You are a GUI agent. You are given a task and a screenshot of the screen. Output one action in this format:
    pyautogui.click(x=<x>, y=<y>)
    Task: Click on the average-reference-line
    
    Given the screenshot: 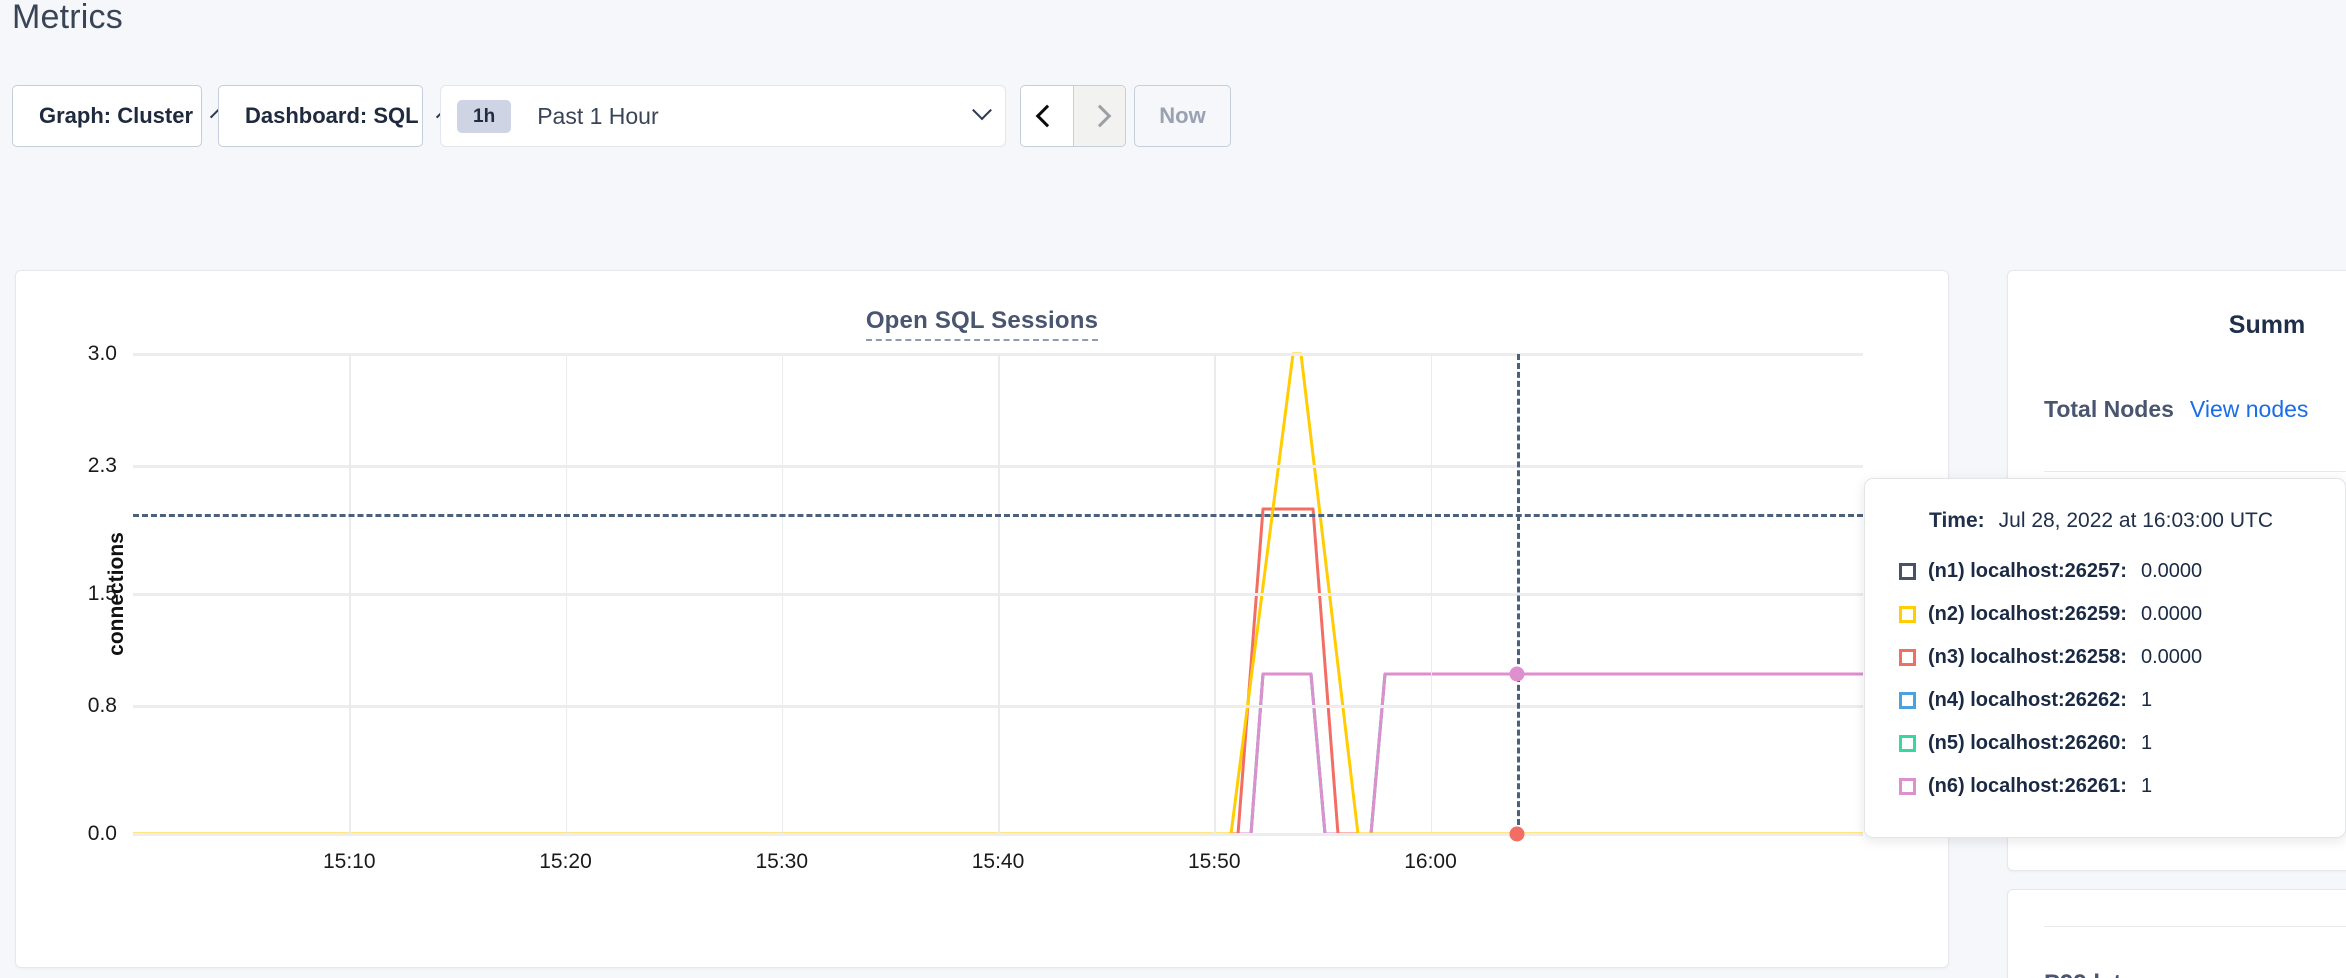 What is the action you would take?
    pyautogui.click(x=998, y=515)
    